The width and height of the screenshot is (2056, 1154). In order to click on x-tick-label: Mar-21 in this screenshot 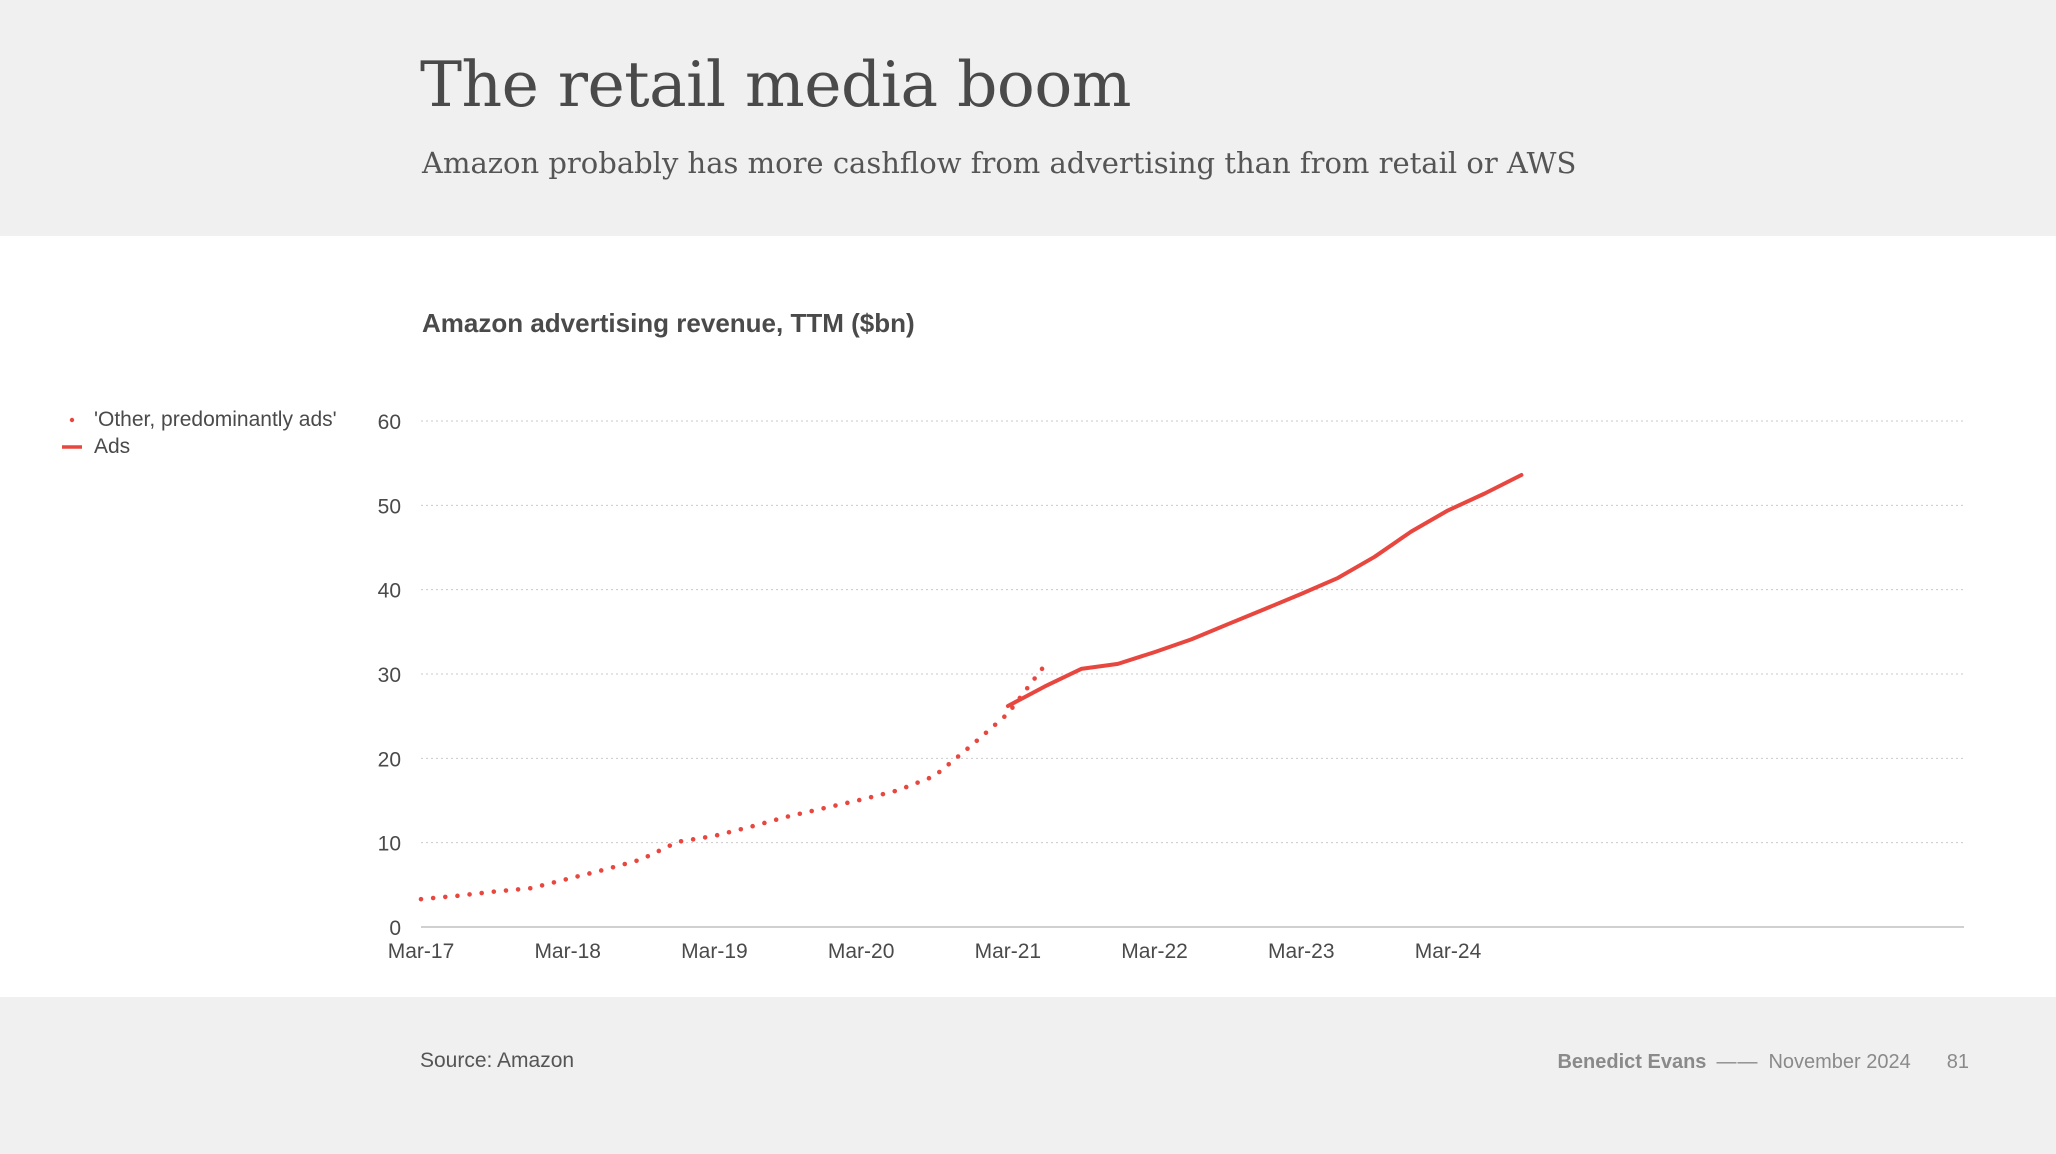, I will do `click(1008, 951)`.